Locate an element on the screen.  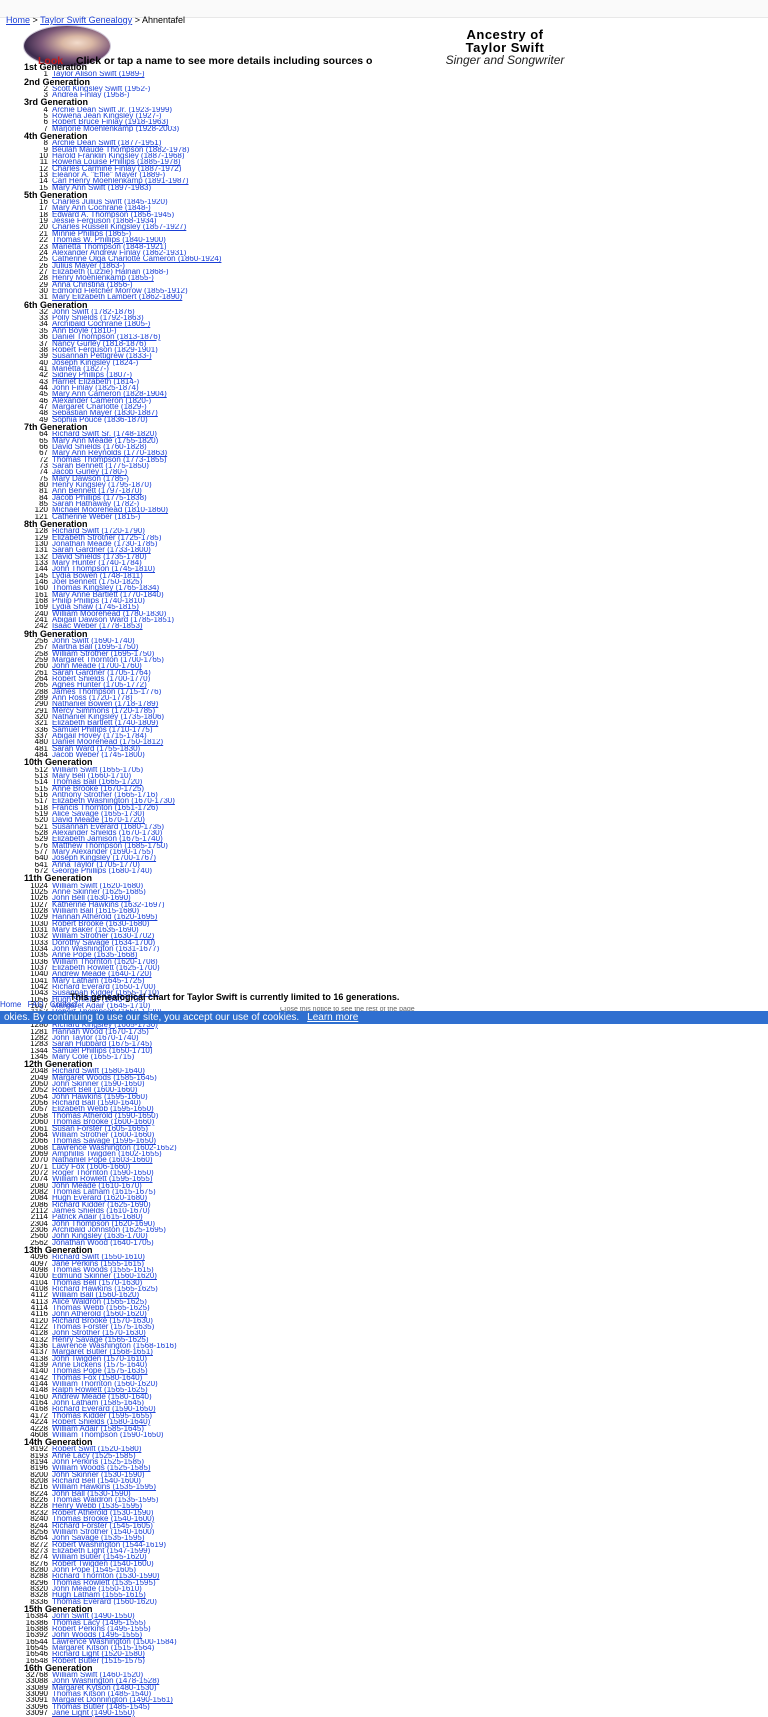
bottom-link-faq: FAQ is located at coordinates (35, 1004).